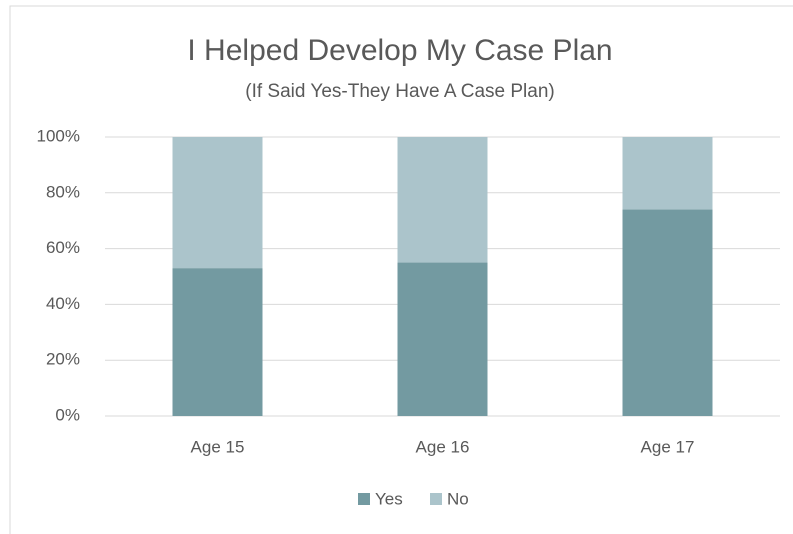 This screenshot has height=534, width=793. Describe the element at coordinates (67, 414) in the screenshot. I see `y-tick-label: 0%` at that location.